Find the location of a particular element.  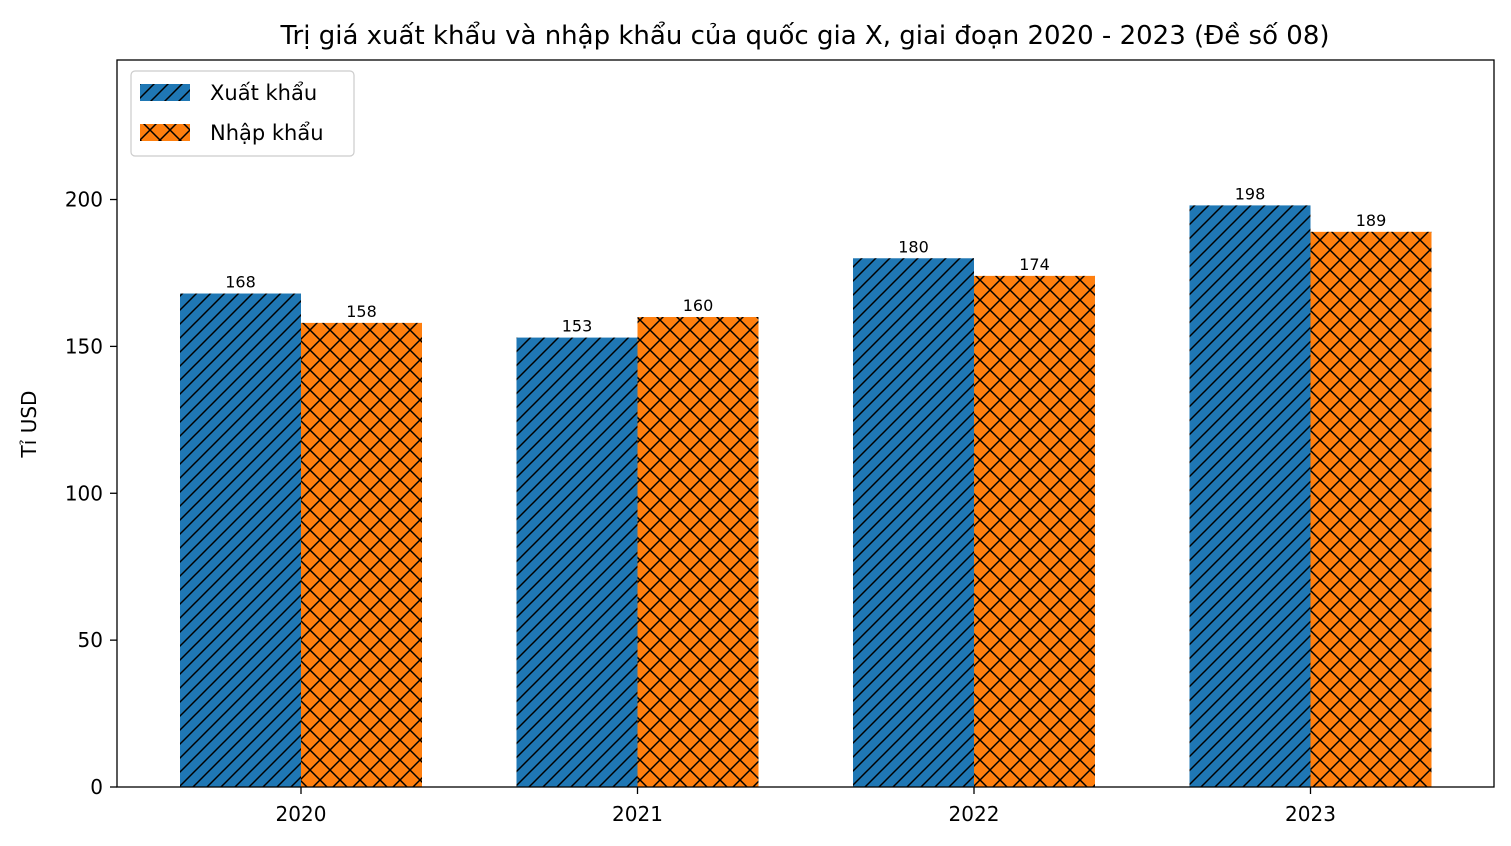

legend: Xuất khẩu Nhập khẩu is located at coordinates (242, 113).